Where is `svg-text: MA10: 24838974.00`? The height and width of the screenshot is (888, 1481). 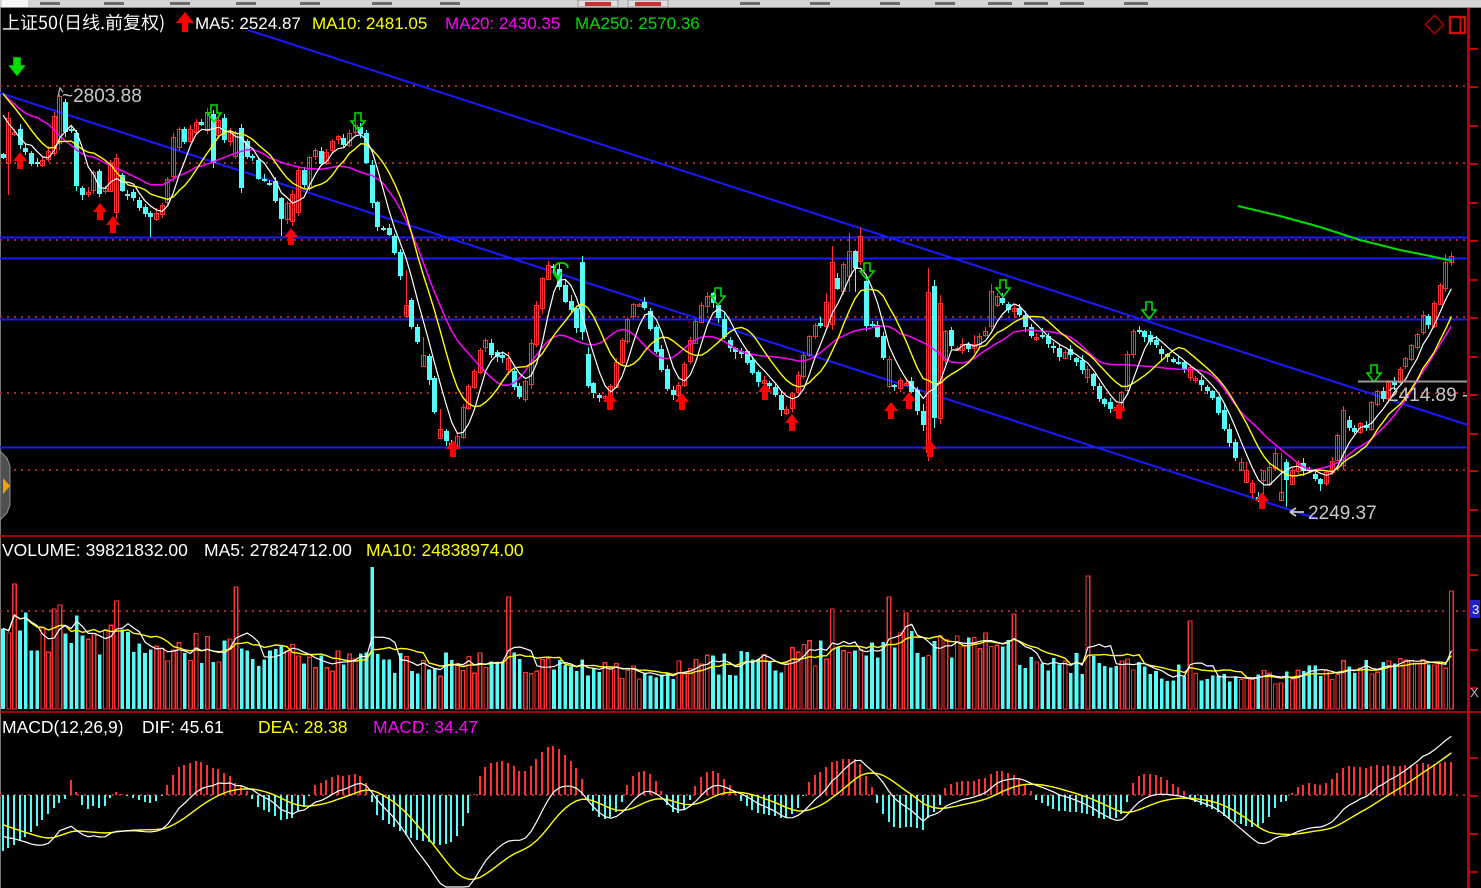 svg-text: MA10: 24838974.00 is located at coordinates (445, 550).